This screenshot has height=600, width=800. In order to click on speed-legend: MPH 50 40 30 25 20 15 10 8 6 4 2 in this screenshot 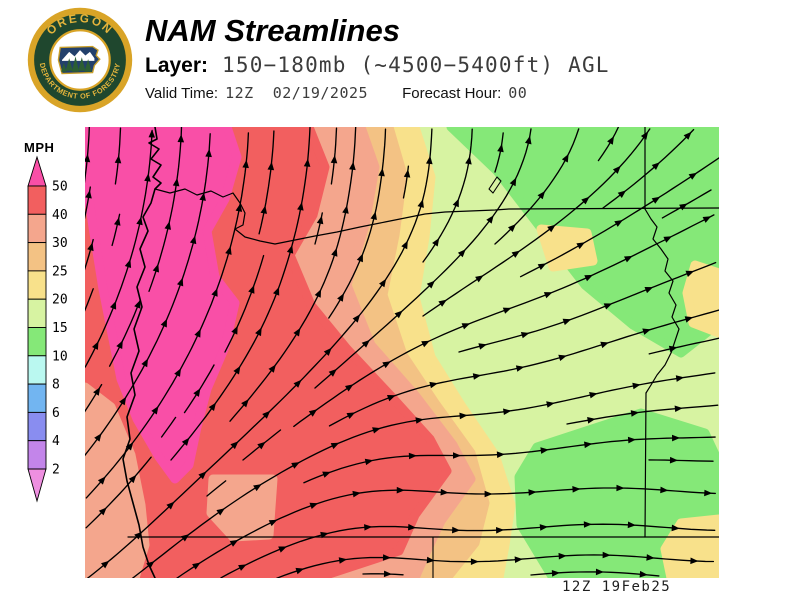, I will do `click(51, 329)`.